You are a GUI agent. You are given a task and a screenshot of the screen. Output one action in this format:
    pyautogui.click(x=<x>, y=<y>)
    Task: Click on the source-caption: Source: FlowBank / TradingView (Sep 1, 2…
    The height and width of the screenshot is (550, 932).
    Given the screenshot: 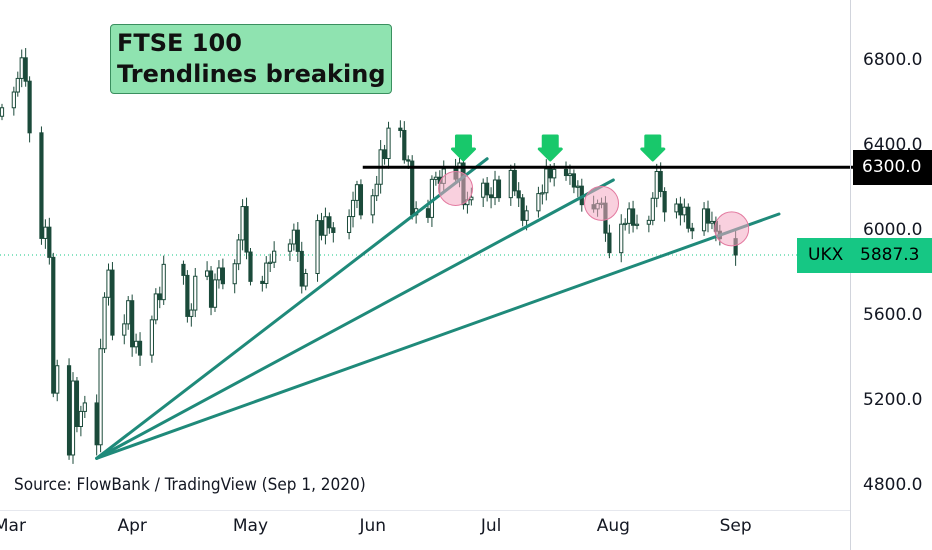 What is the action you would take?
    pyautogui.click(x=190, y=485)
    